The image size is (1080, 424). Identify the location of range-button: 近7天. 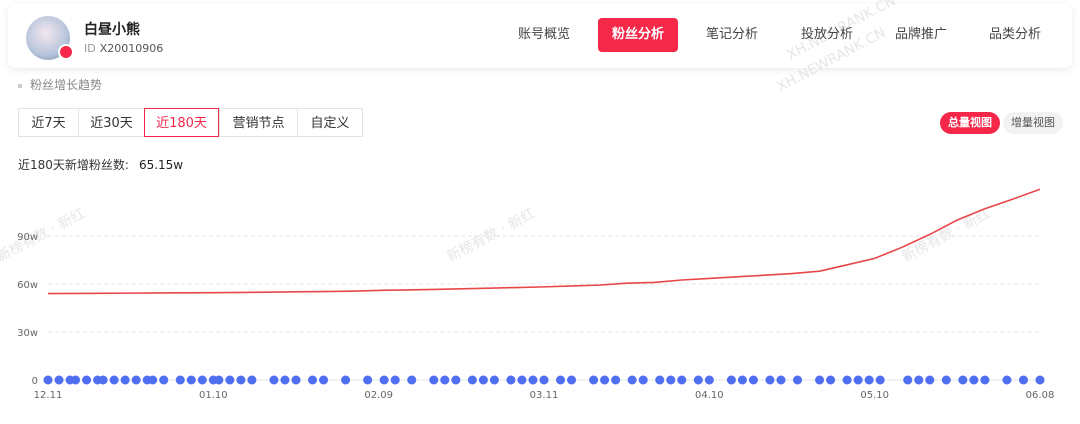
(48, 122).